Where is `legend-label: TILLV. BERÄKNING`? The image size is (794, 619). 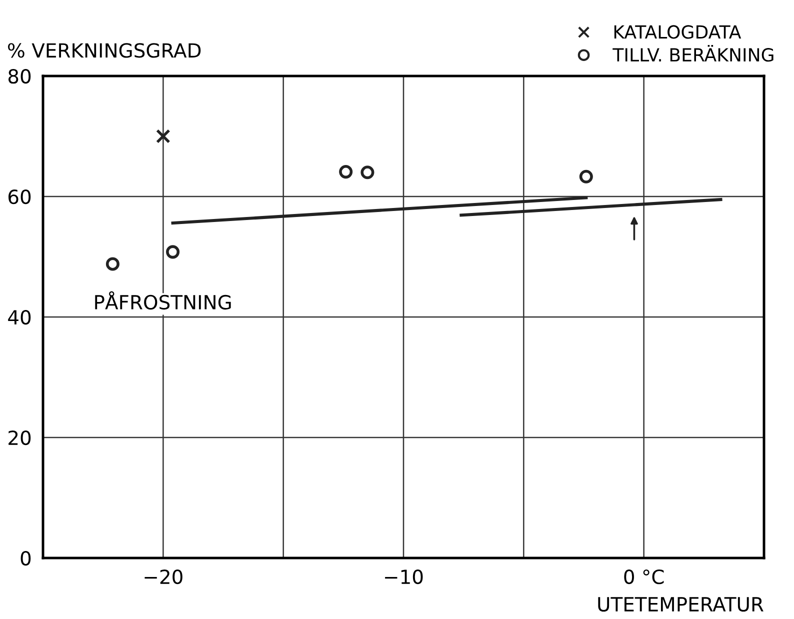 legend-label: TILLV. BERÄKNING is located at coordinates (693, 53).